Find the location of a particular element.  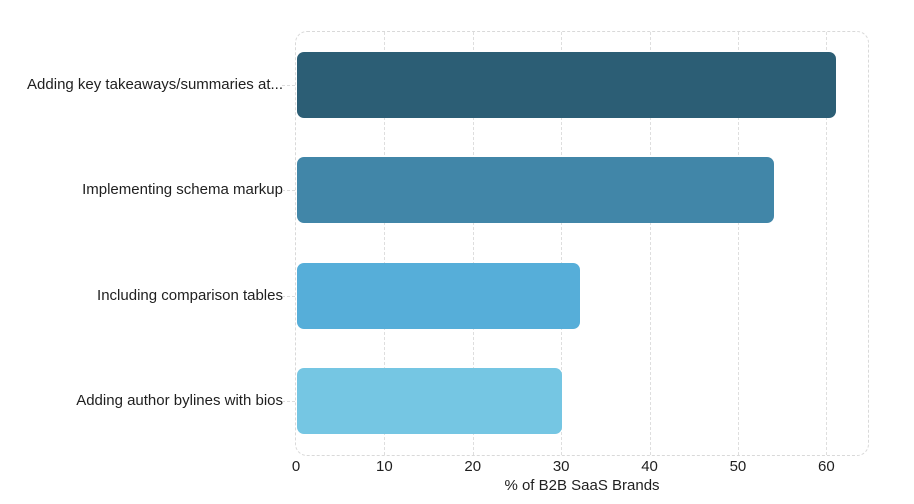

x-tick-label: 50 is located at coordinates (738, 466).